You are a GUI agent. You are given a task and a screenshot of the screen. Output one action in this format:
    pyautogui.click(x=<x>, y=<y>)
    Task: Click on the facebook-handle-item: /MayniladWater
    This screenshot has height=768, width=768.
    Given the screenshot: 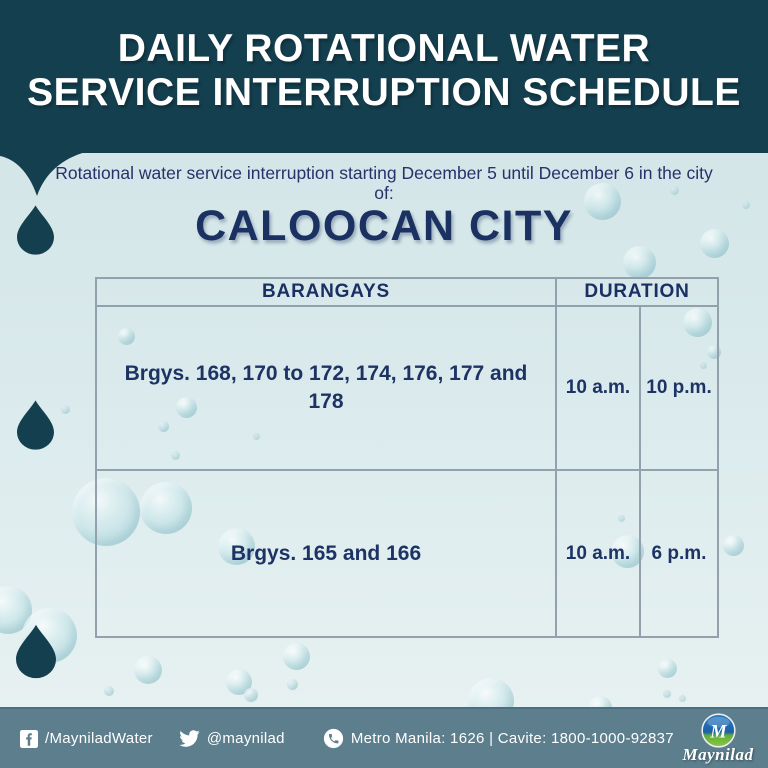 What is the action you would take?
    pyautogui.click(x=86, y=738)
    